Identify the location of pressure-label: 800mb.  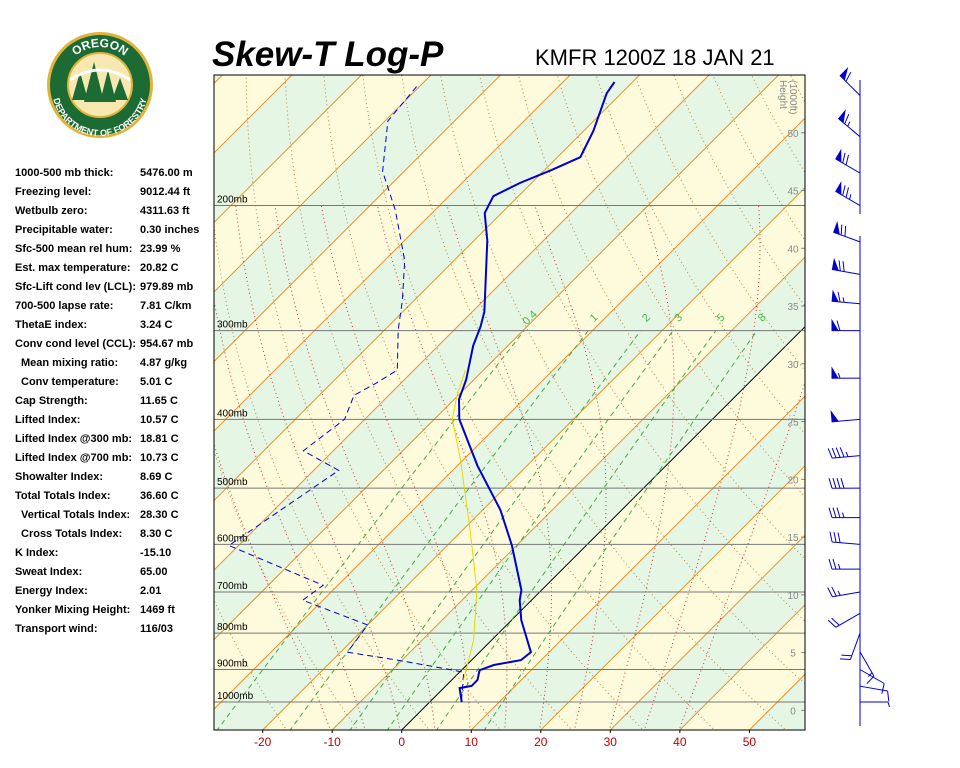
(232, 627).